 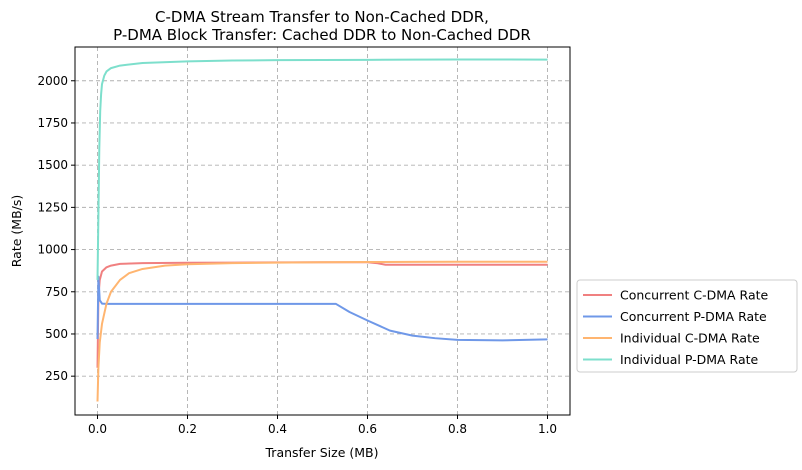 What do you see at coordinates (52, 207) in the screenshot?
I see `y-tick-label: 1250` at bounding box center [52, 207].